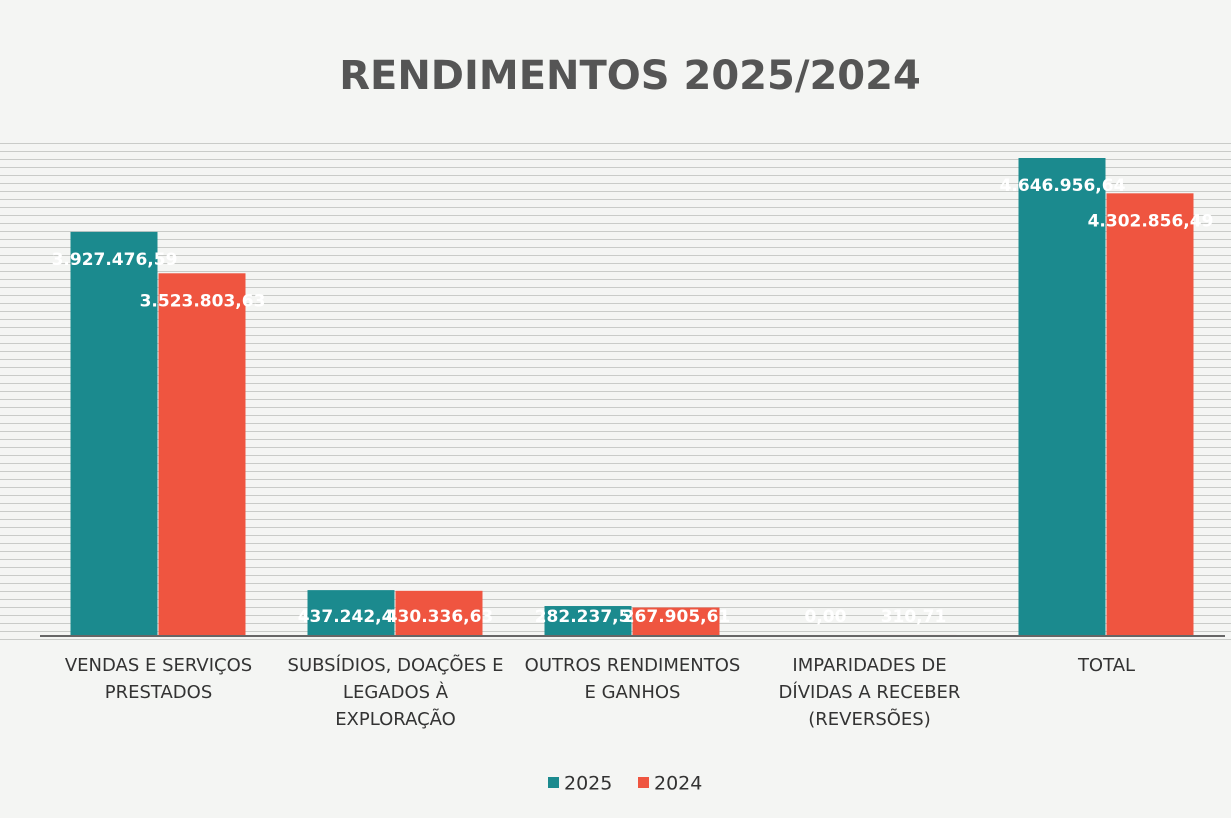  I want to click on value-label: 310,71, so click(914, 617).